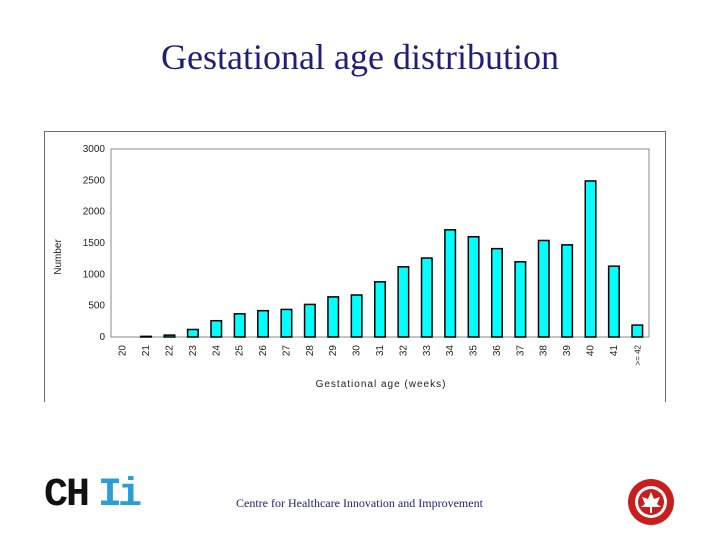 This screenshot has height=540, width=720. Describe the element at coordinates (286, 351) in the screenshot. I see `x-tick-label: 27` at that location.